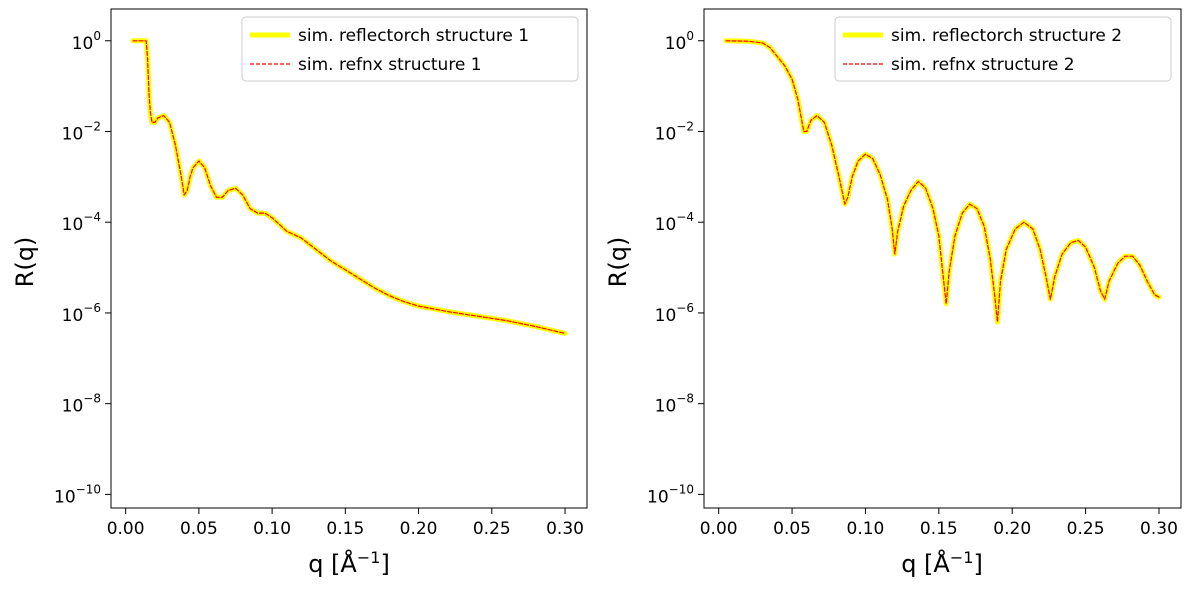 This screenshot has height=589, width=1191. I want to click on legend-label-series-1: sim. reflectorch structure 2, so click(1006, 36).